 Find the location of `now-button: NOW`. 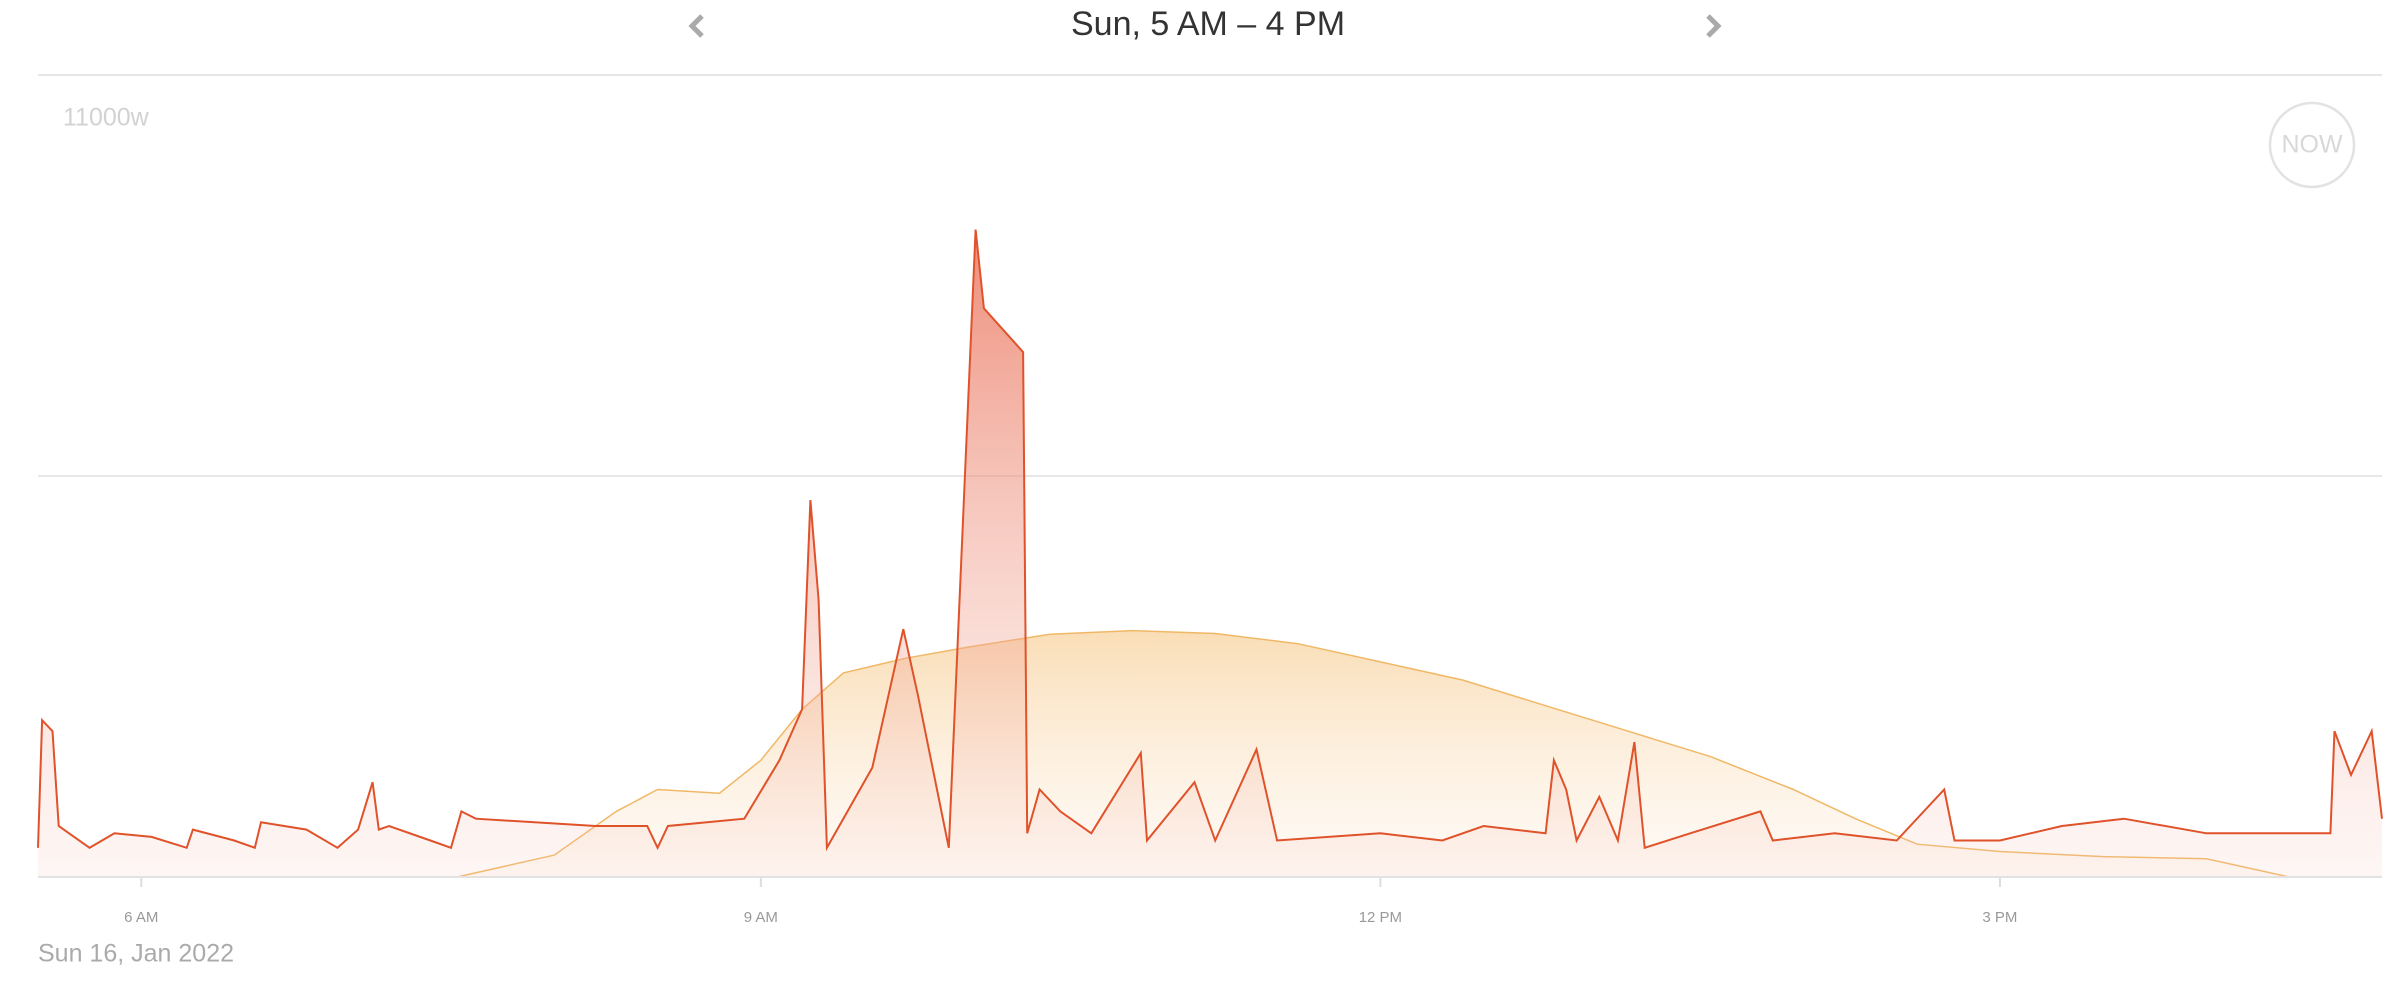

now-button: NOW is located at coordinates (2312, 145).